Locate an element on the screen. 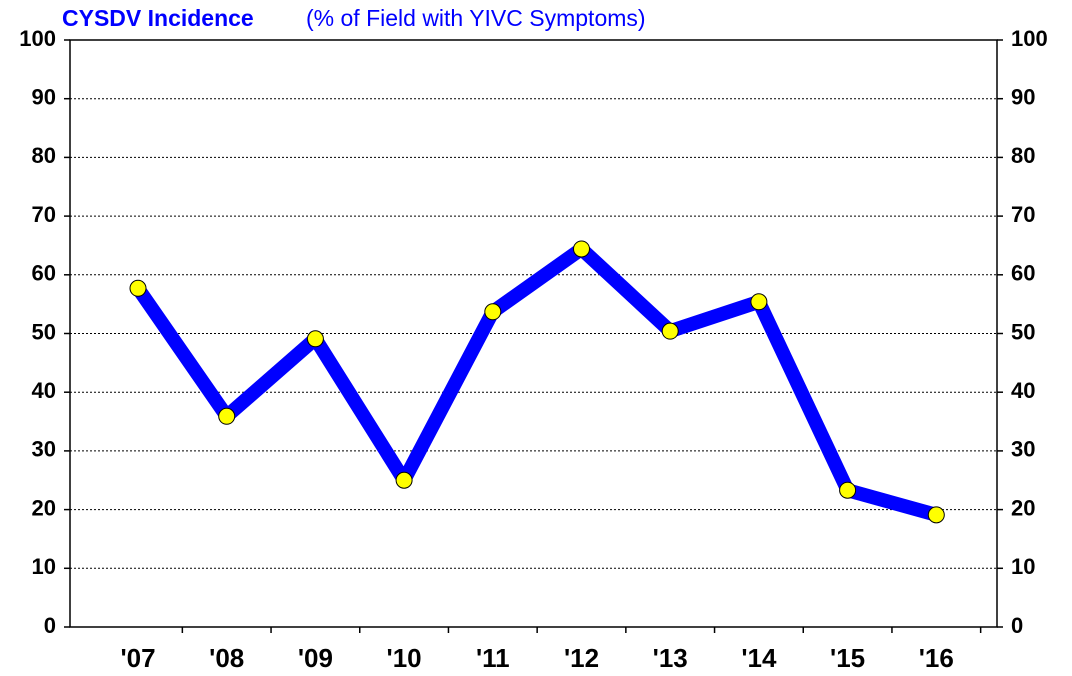 This screenshot has height=676, width=1072. x-tick-label: '09 is located at coordinates (315, 658).